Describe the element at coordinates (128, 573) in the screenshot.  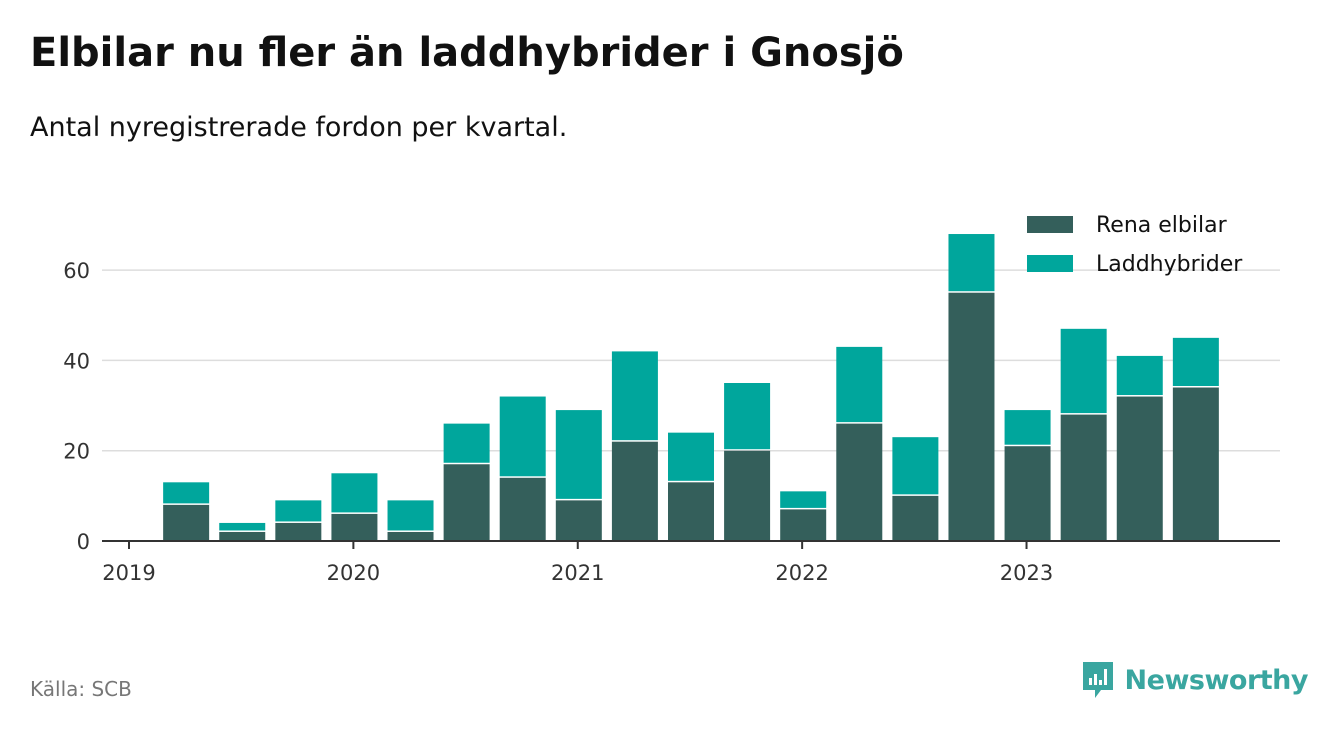
I see `x-tick-label: 2019` at that location.